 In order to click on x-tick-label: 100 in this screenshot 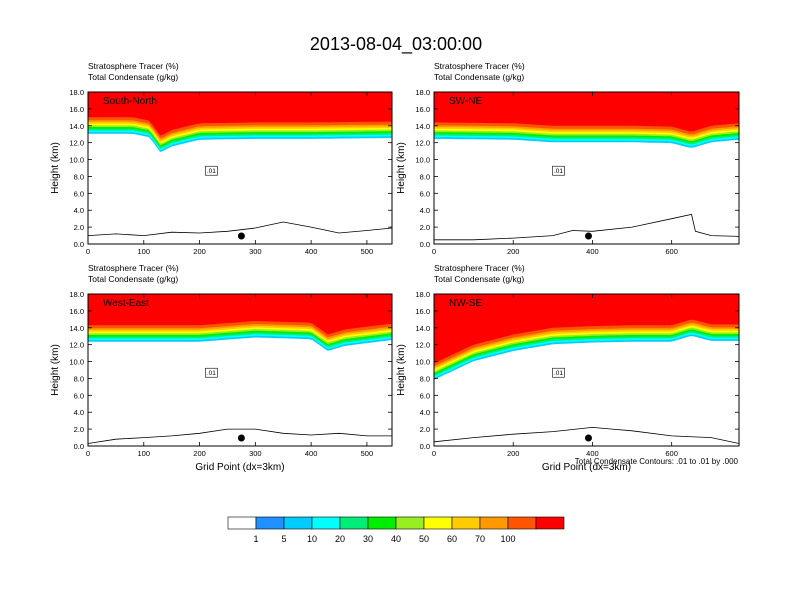, I will do `click(144, 453)`.